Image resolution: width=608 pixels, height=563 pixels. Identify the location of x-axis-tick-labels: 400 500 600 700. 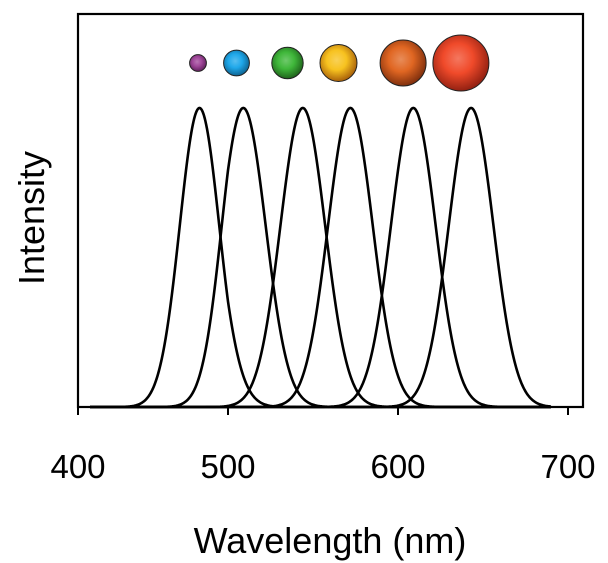
(322, 466).